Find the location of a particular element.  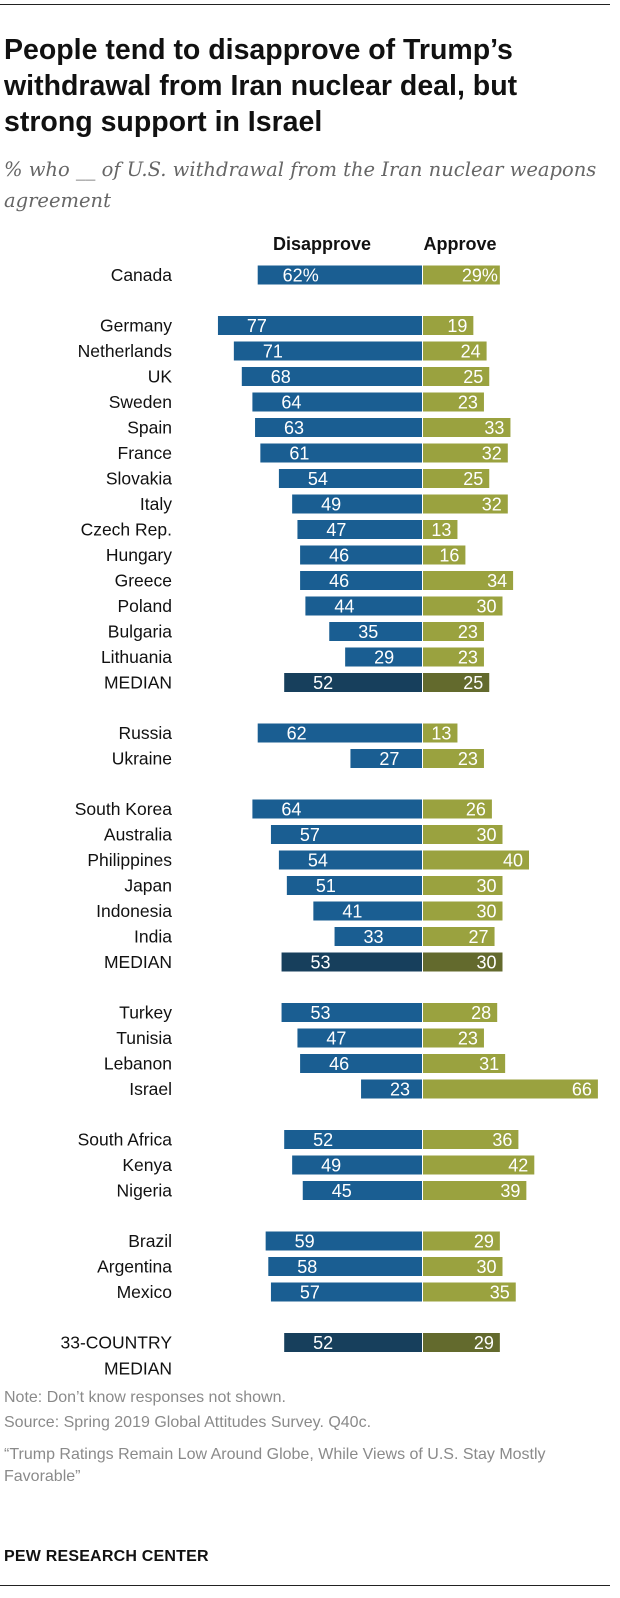

row-france-6: France 61 32 is located at coordinates (313, 453).